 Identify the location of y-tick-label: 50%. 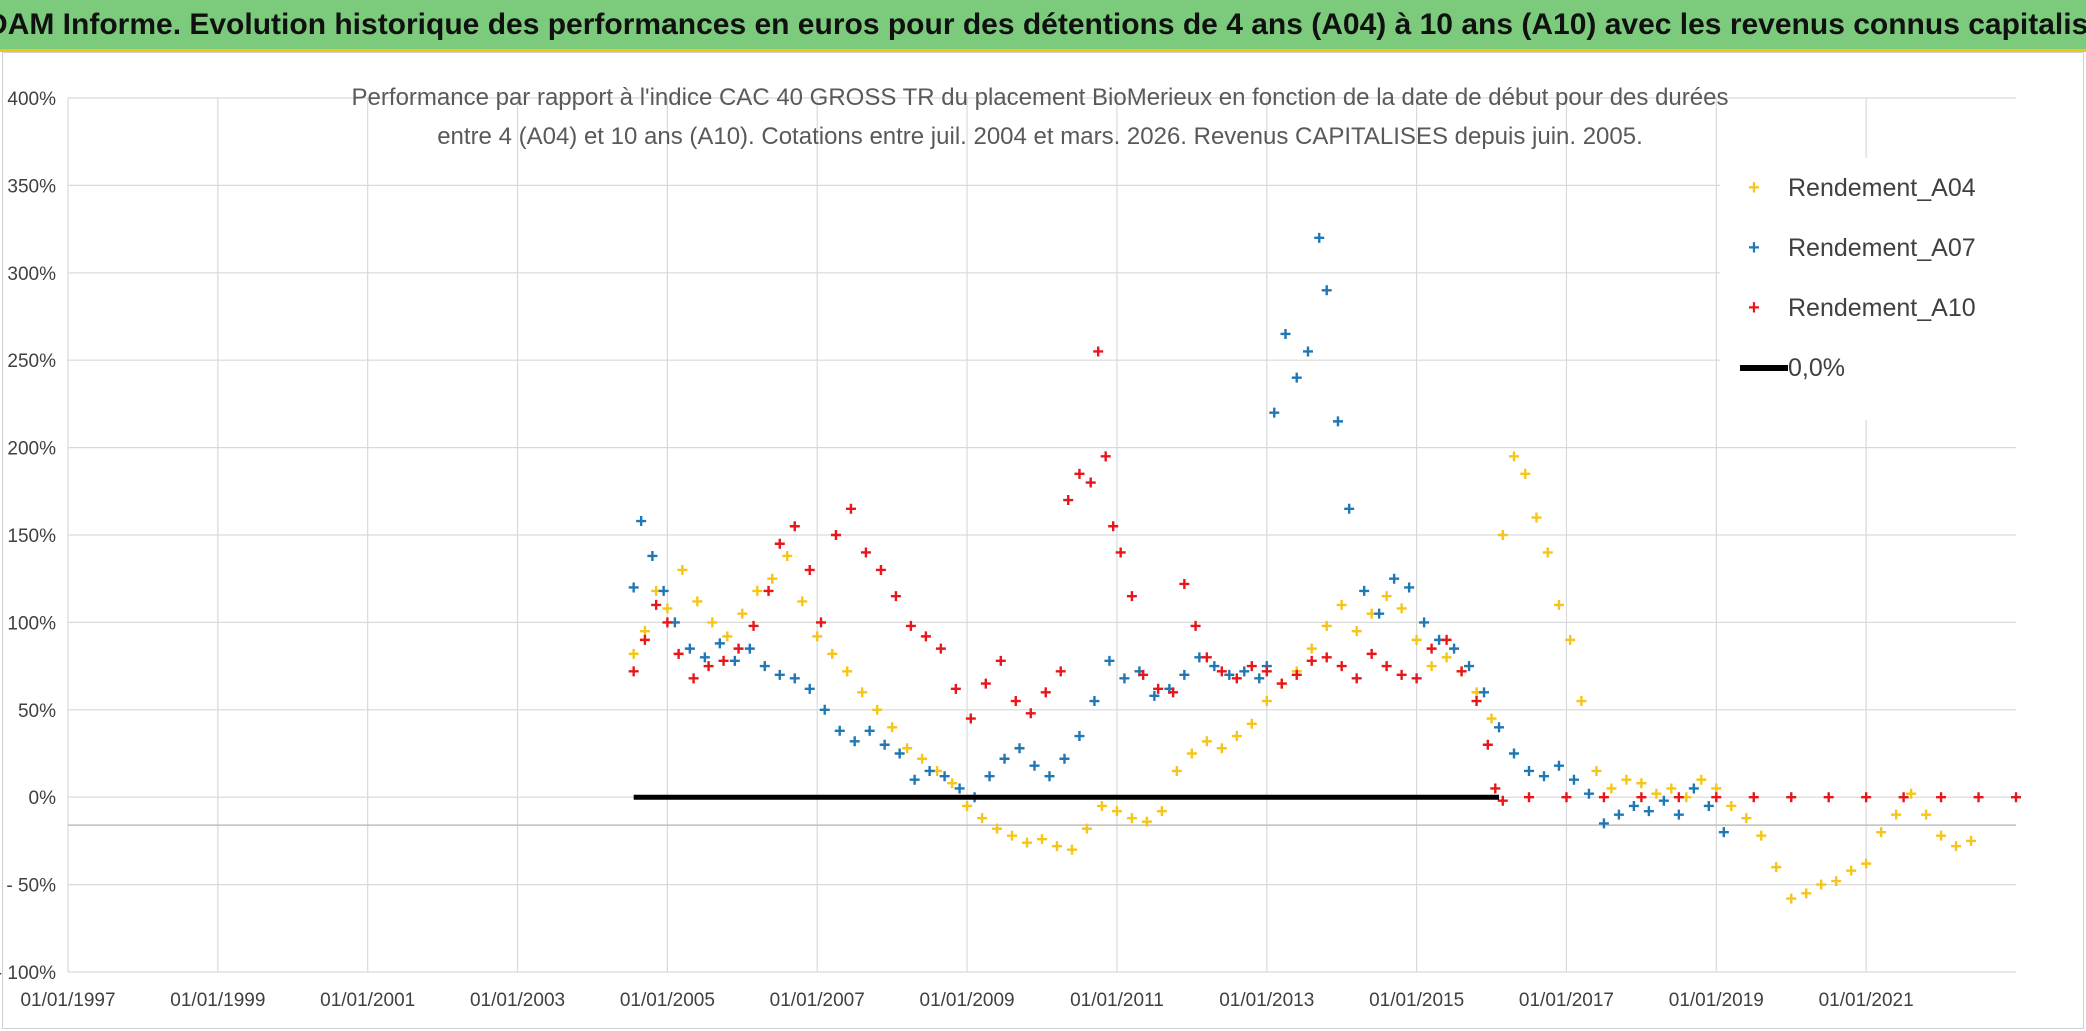
(37, 711).